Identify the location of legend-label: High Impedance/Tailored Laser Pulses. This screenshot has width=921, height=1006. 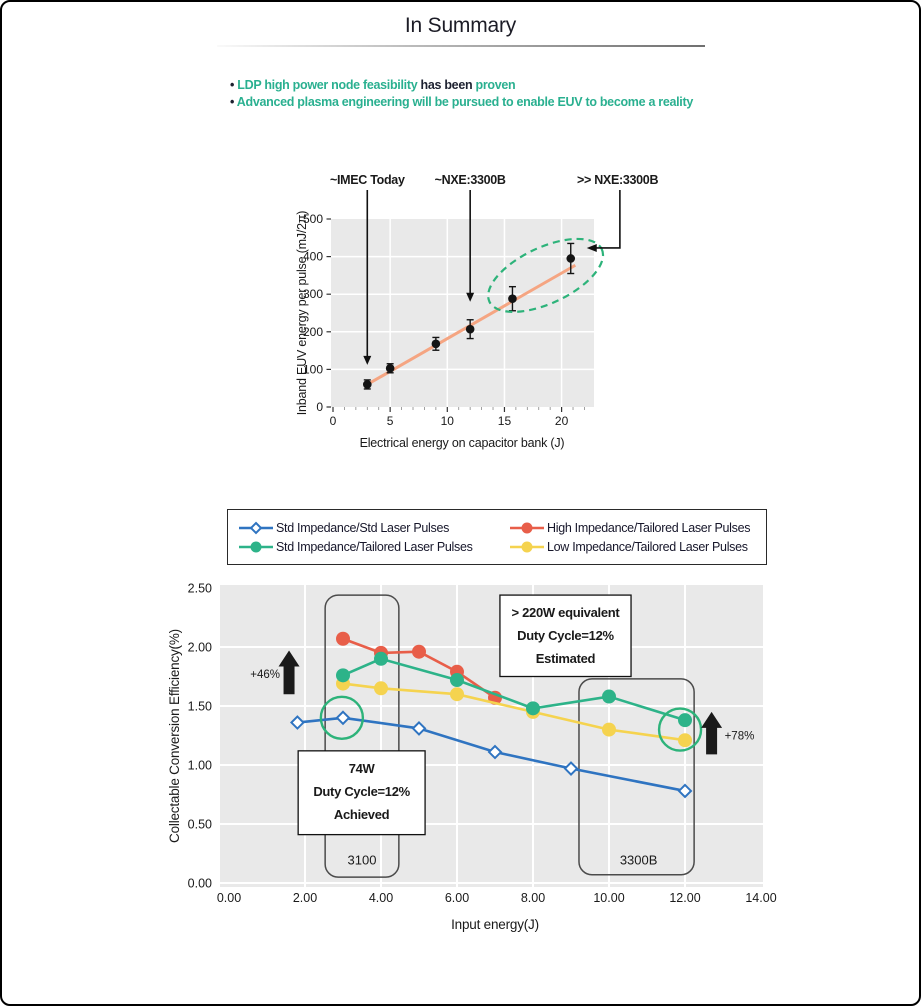
(649, 527).